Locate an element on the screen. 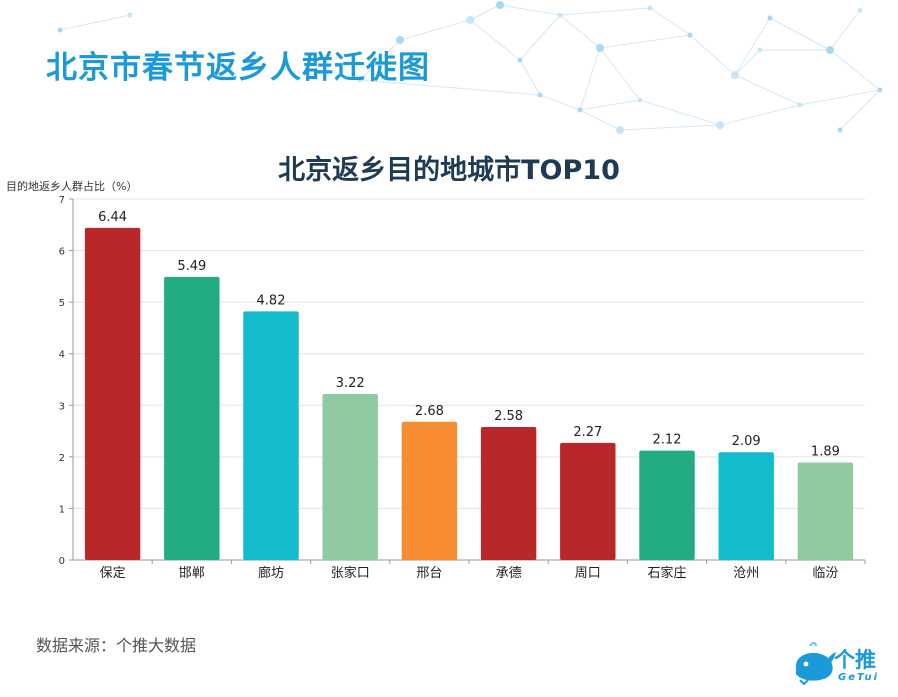  data-label: 2.12 is located at coordinates (667, 440).